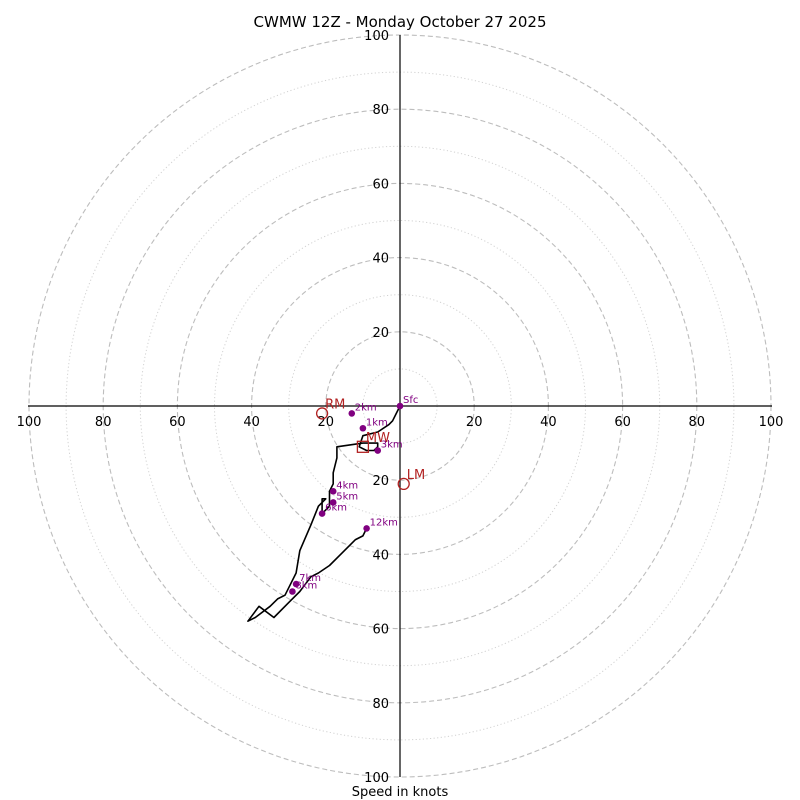 This screenshot has height=800, width=800. What do you see at coordinates (306, 586) in the screenshot?
I see `altitude-label-8km: 8km` at bounding box center [306, 586].